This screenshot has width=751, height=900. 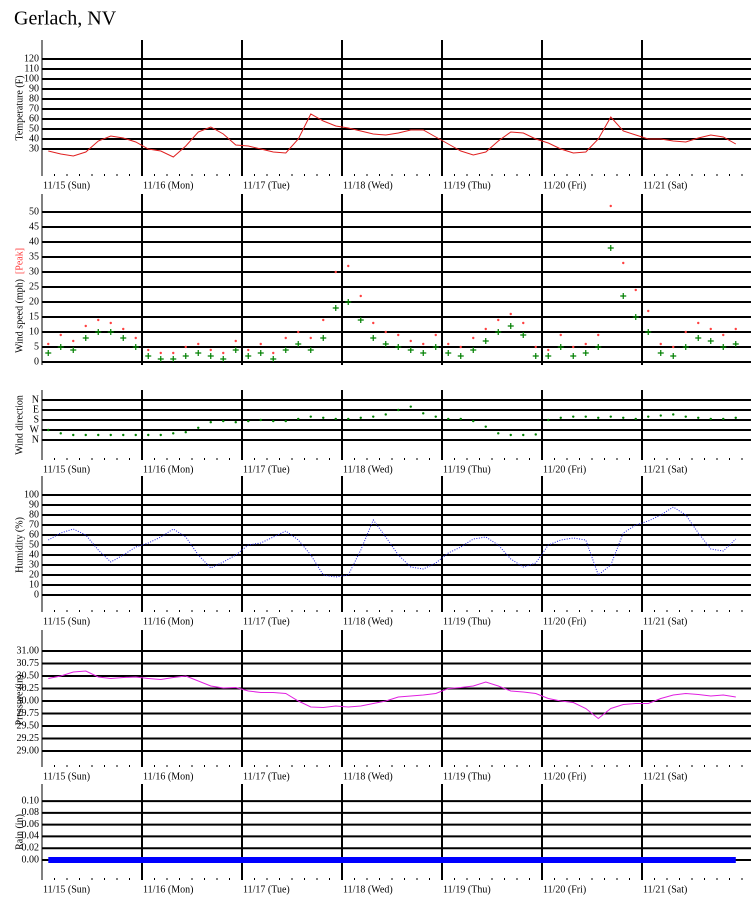 What do you see at coordinates (34, 88) in the screenshot?
I see `y-tick-label: 90` at bounding box center [34, 88].